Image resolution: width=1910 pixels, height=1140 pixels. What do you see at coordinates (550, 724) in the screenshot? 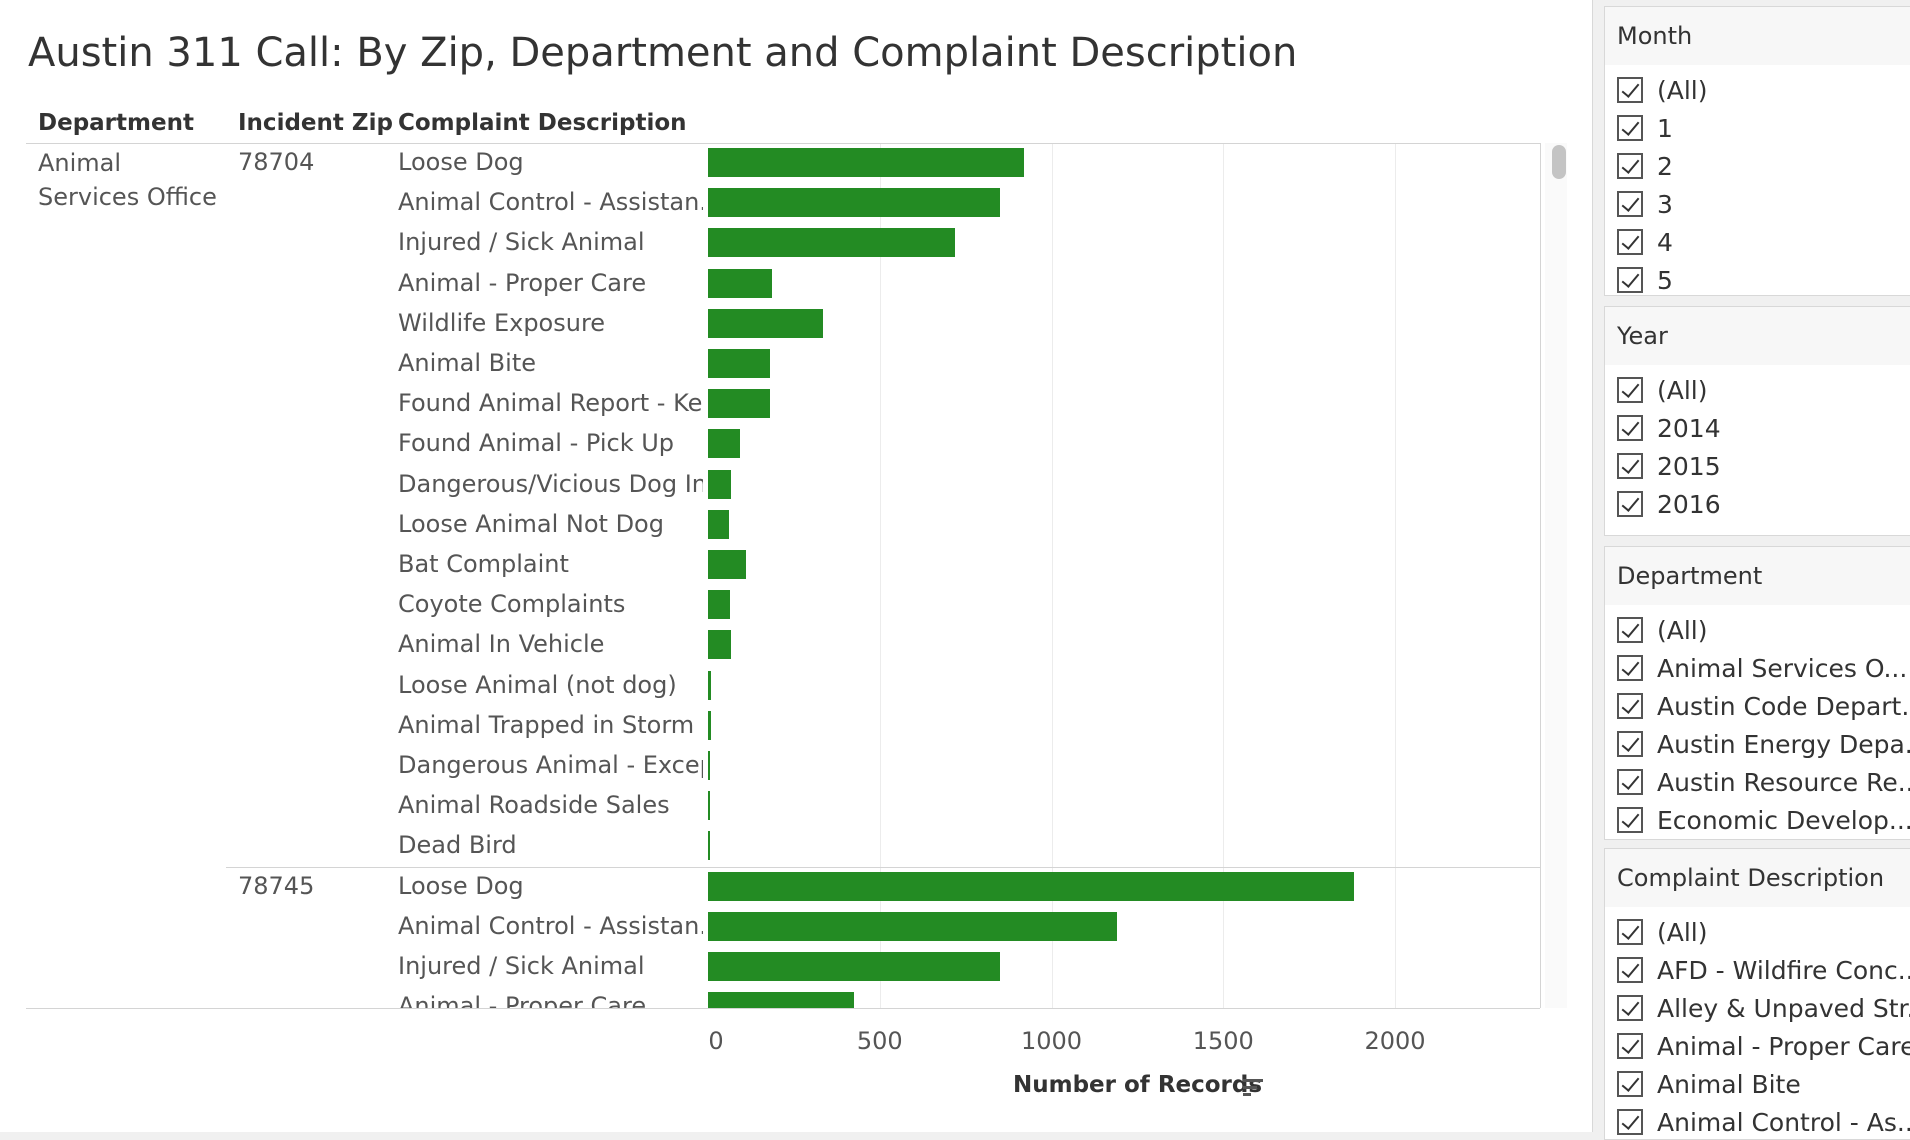
I see `complaint-label: Animal Trapped in Storm ..` at bounding box center [550, 724].